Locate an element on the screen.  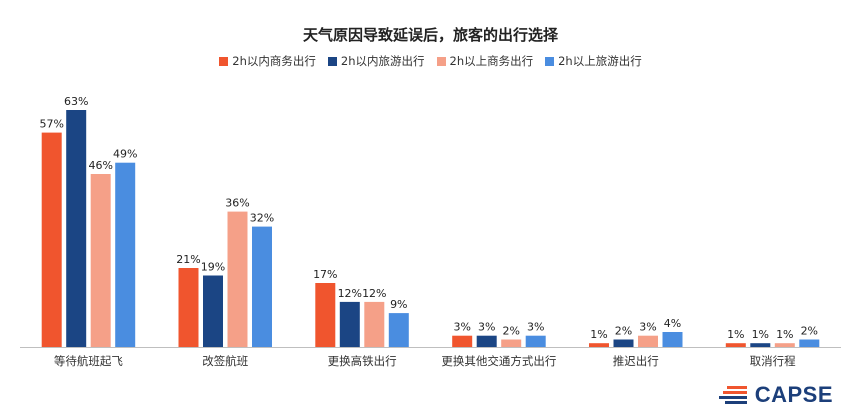
legend-item: 2h以内旅游出行 is located at coordinates (376, 61).